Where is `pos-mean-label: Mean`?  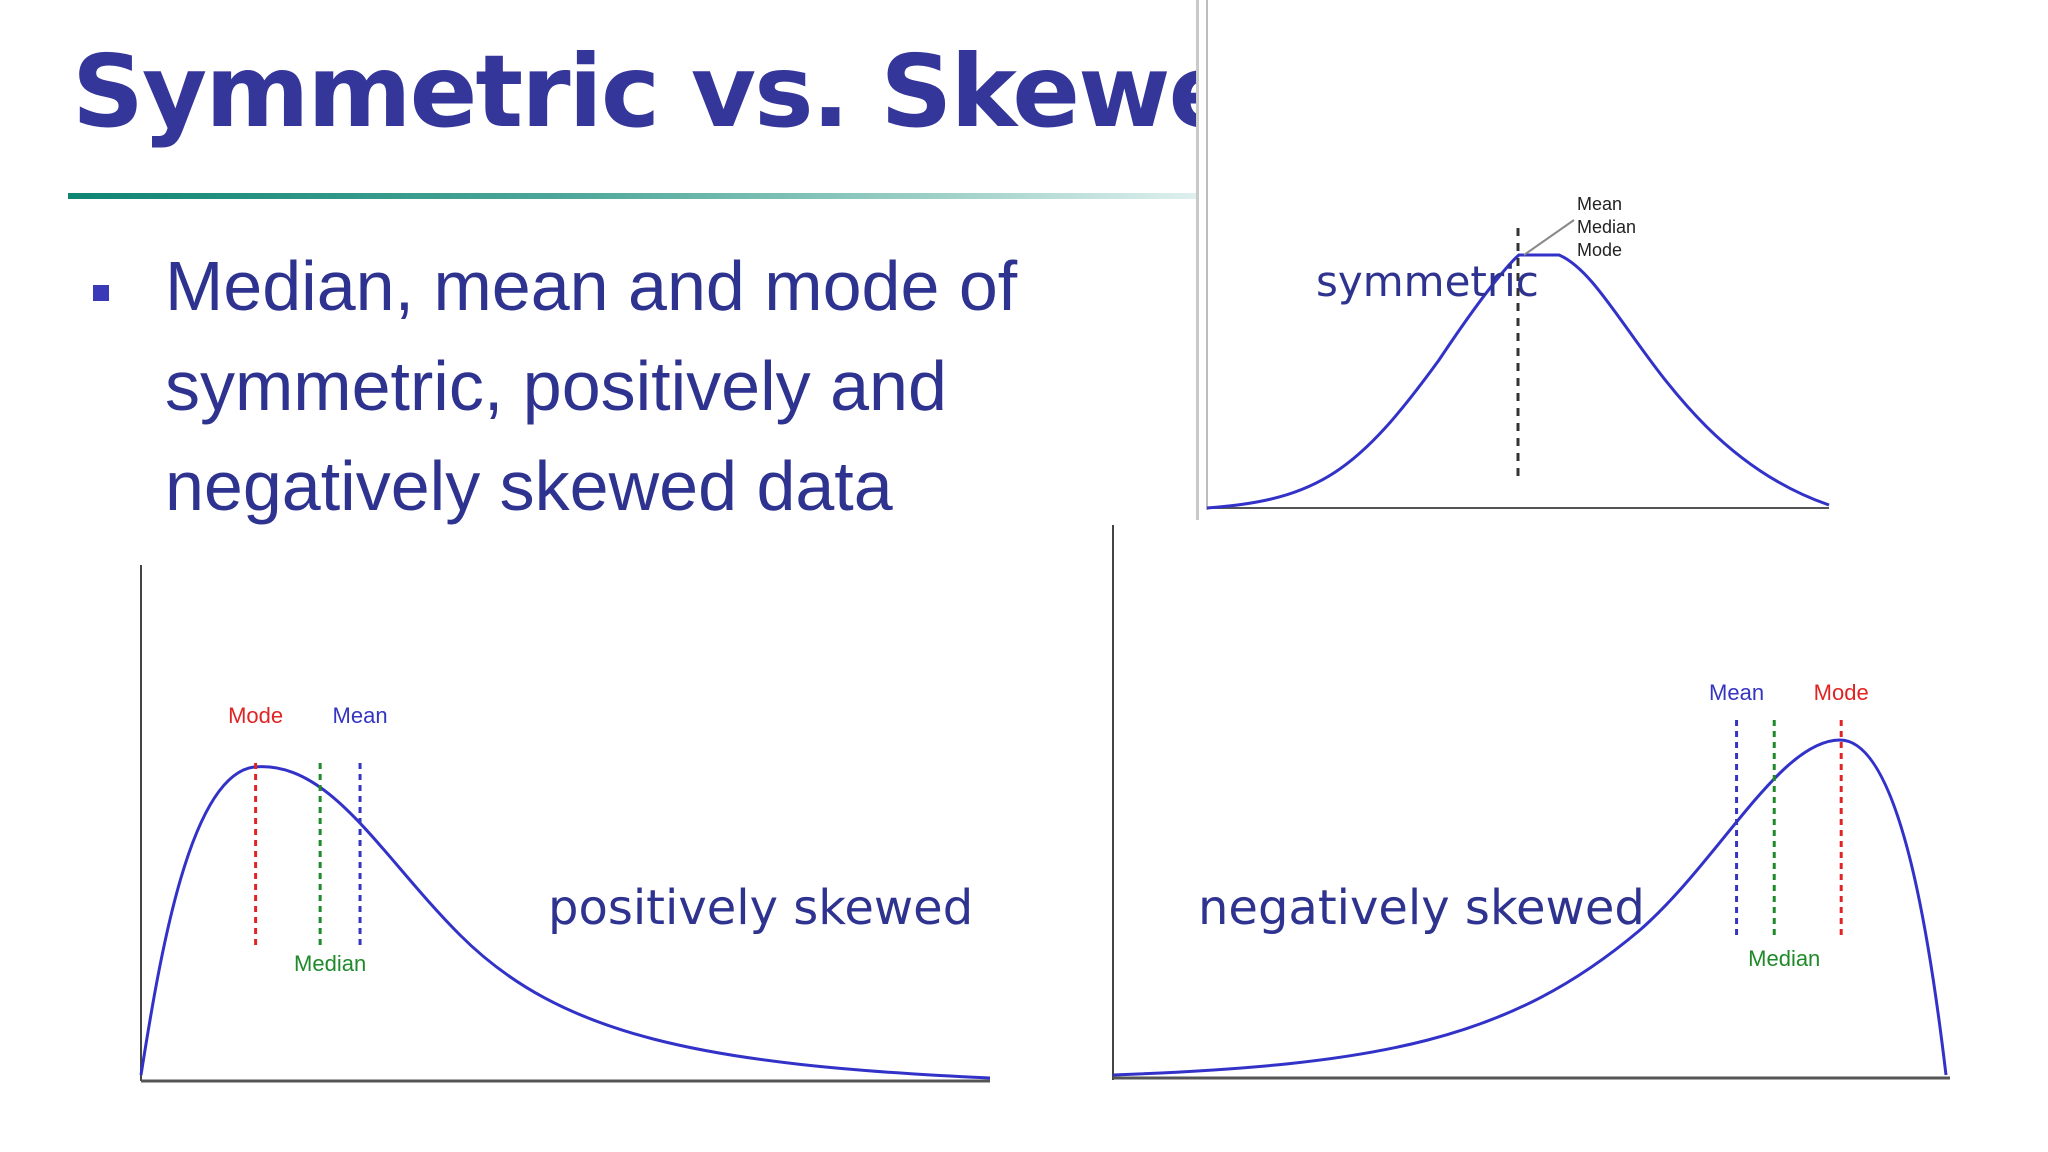
pos-mean-label: Mean is located at coordinates (360, 715).